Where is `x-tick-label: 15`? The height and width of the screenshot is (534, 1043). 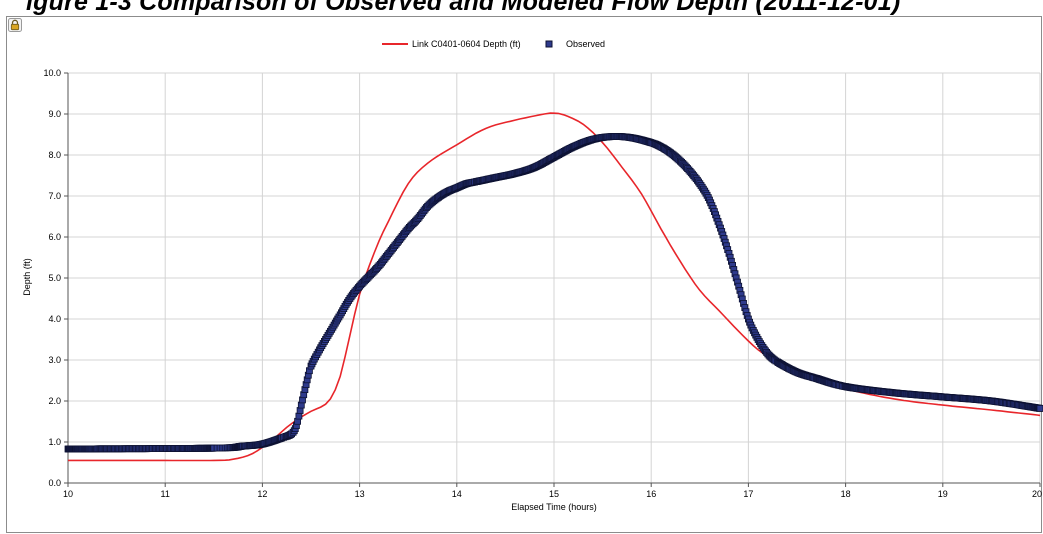 x-tick-label: 15 is located at coordinates (554, 494).